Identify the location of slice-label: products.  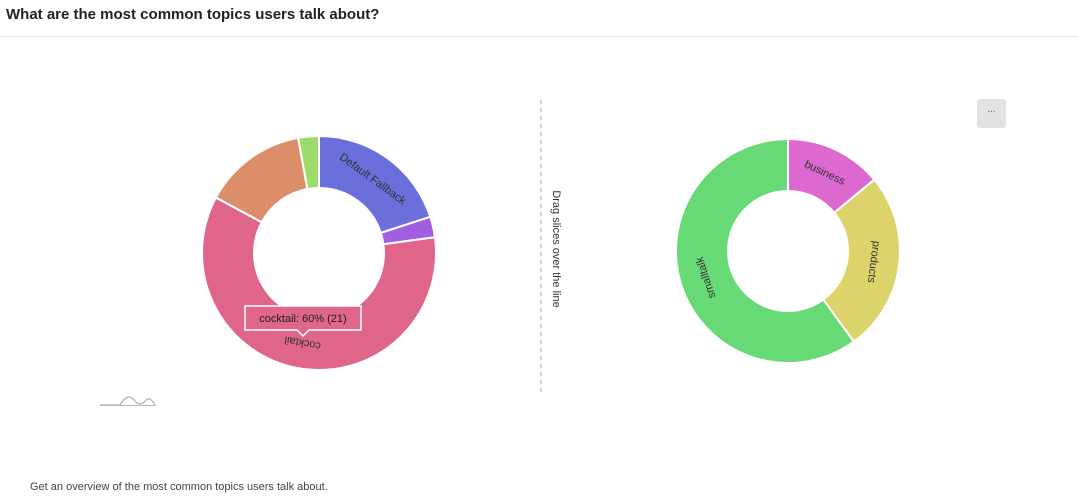
(873, 262).